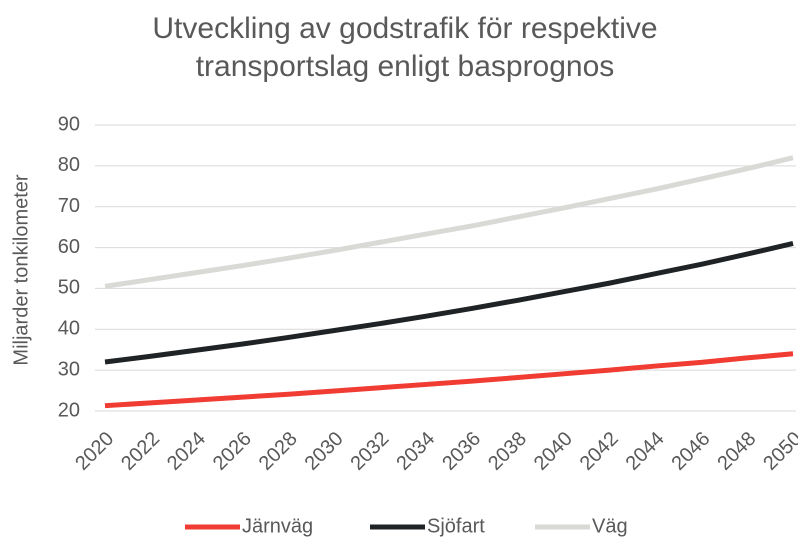 The height and width of the screenshot is (544, 798). What do you see at coordinates (186, 451) in the screenshot?
I see `x-tick-label: 2024` at bounding box center [186, 451].